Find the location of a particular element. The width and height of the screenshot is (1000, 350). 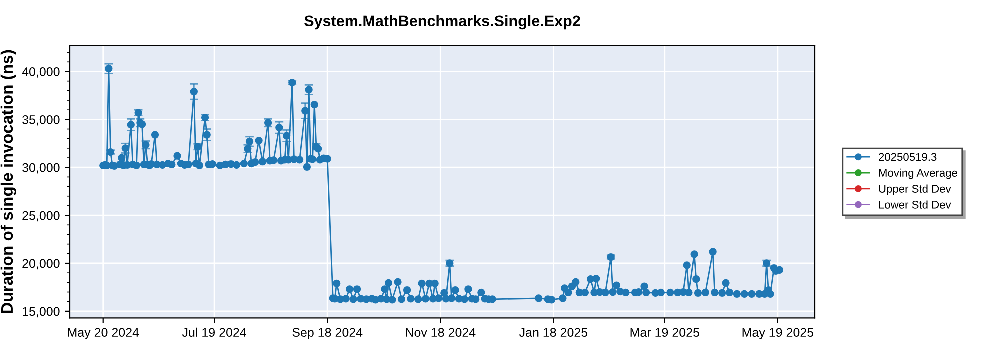

y-tick-label: 40,000 is located at coordinates (41, 73).